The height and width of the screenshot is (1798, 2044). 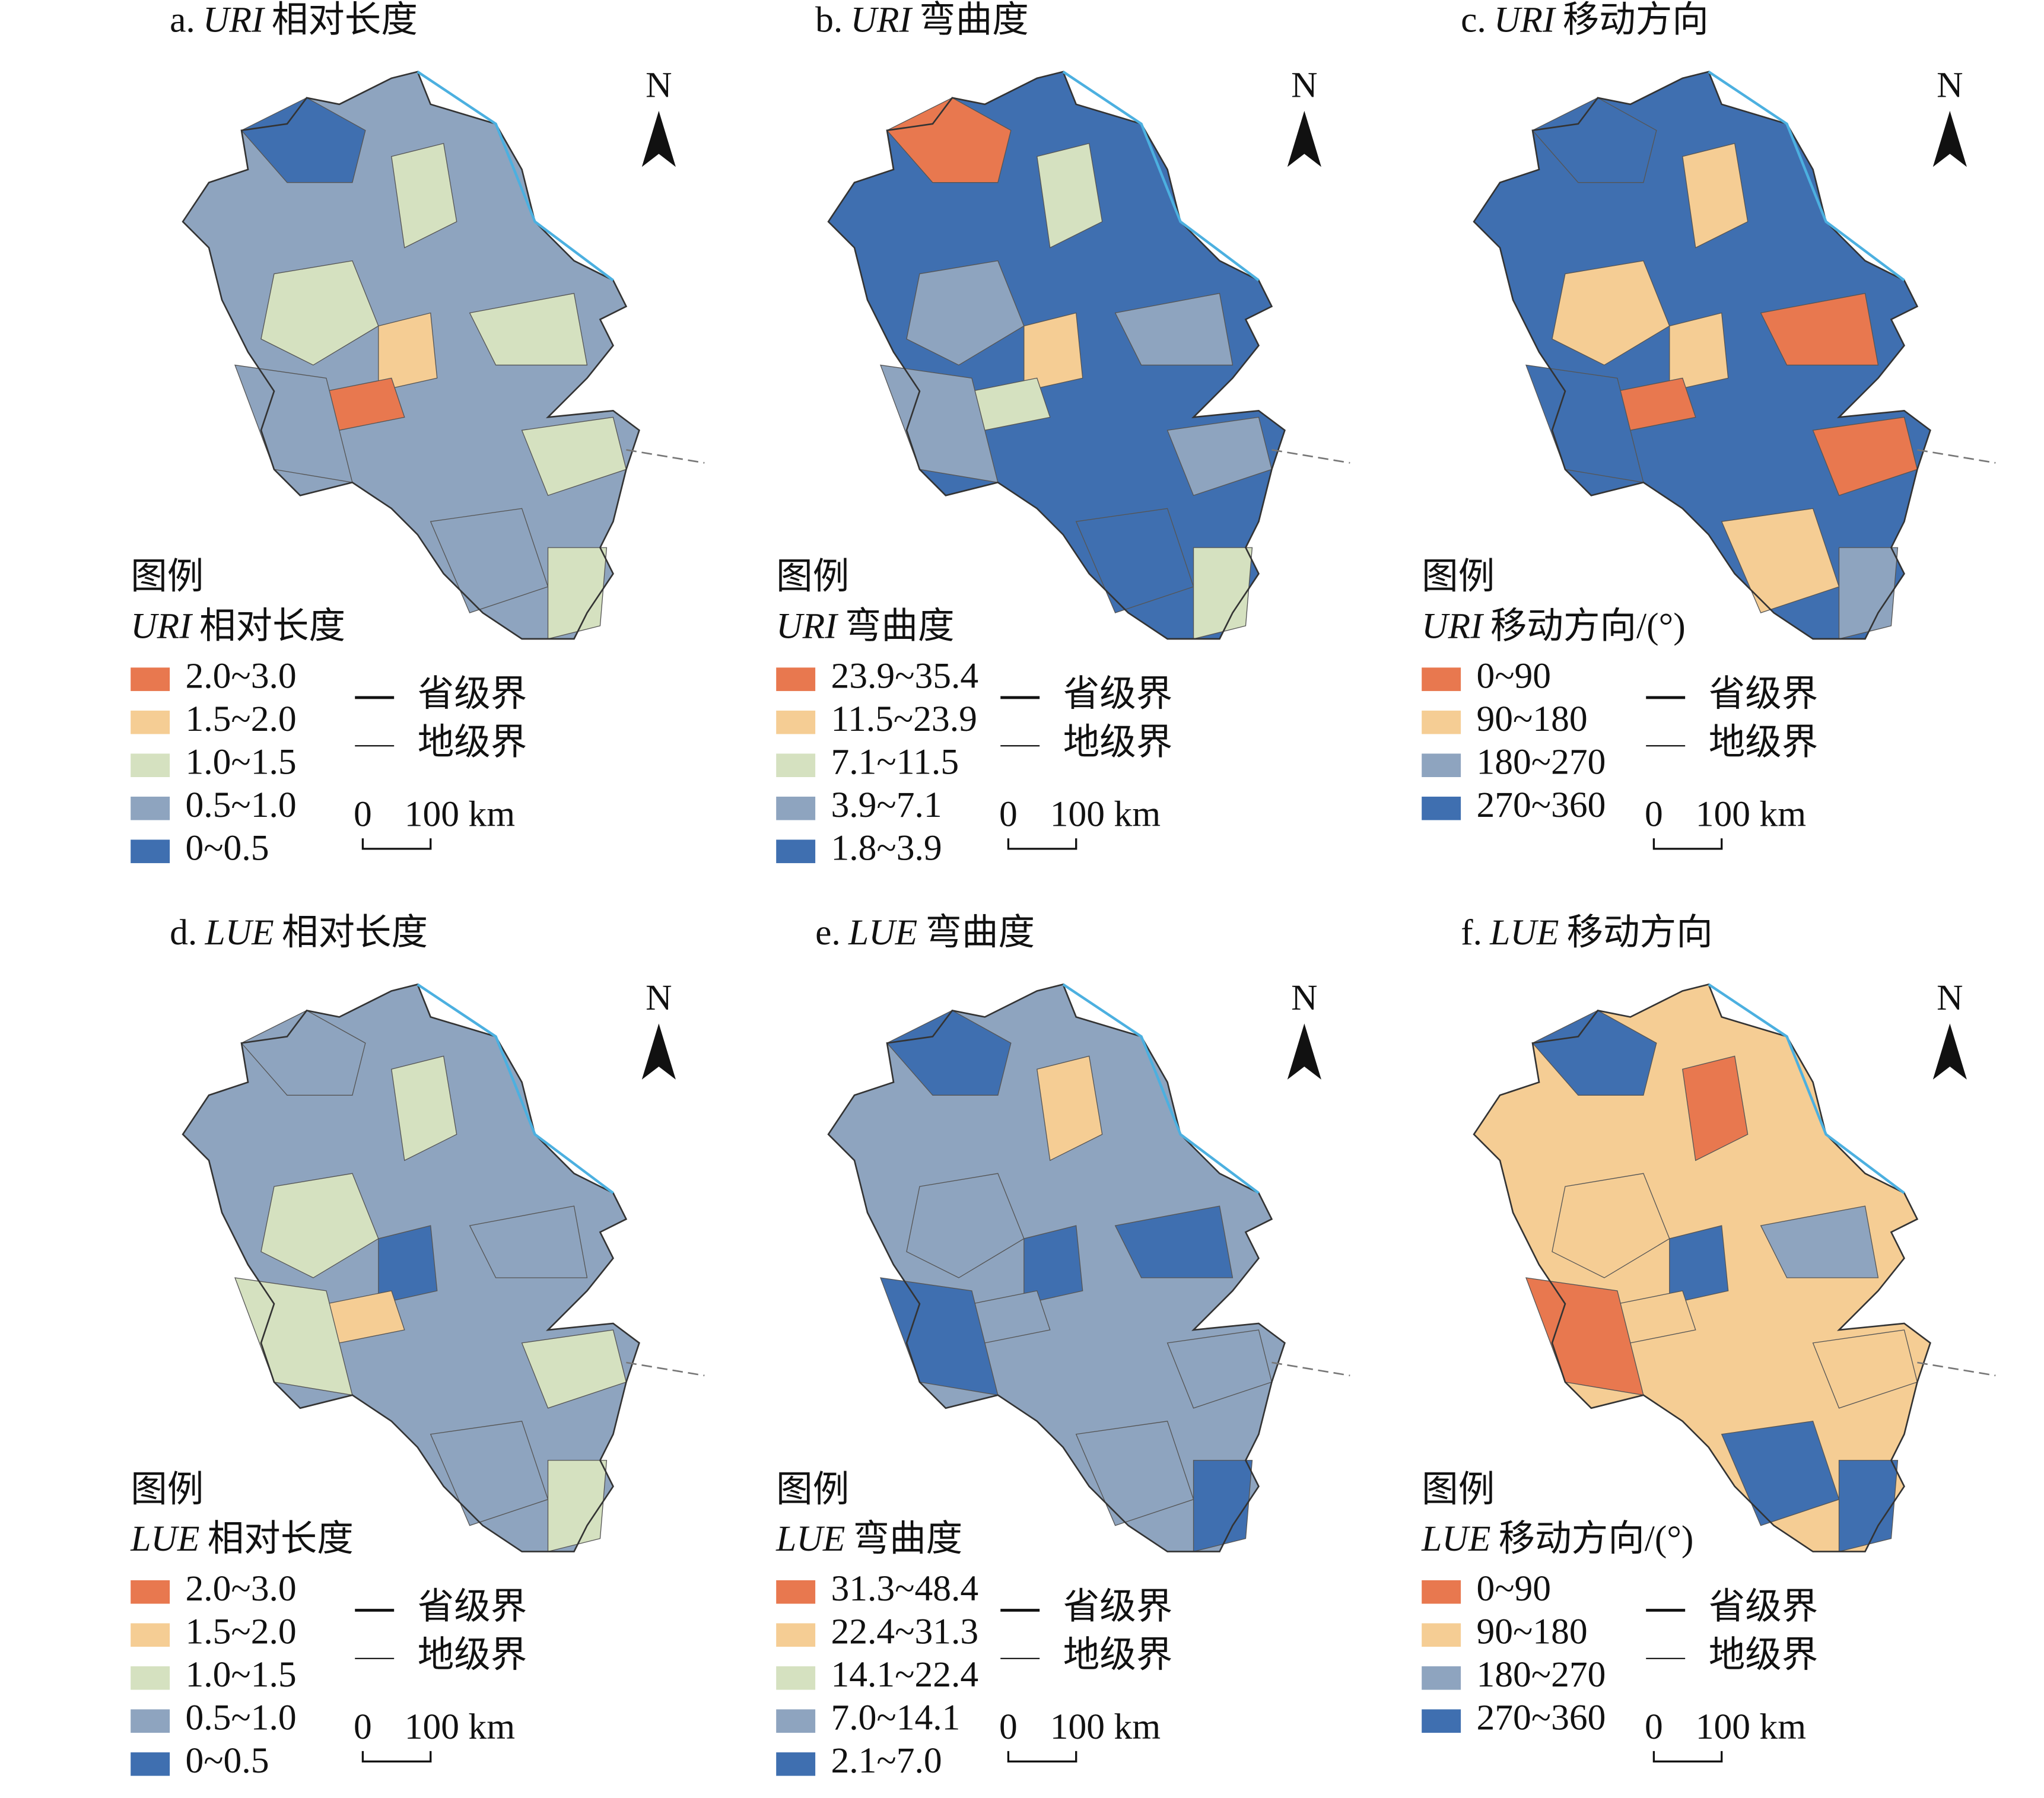 I want to click on panel-title: a. URI 相对长度, so click(x=294, y=20).